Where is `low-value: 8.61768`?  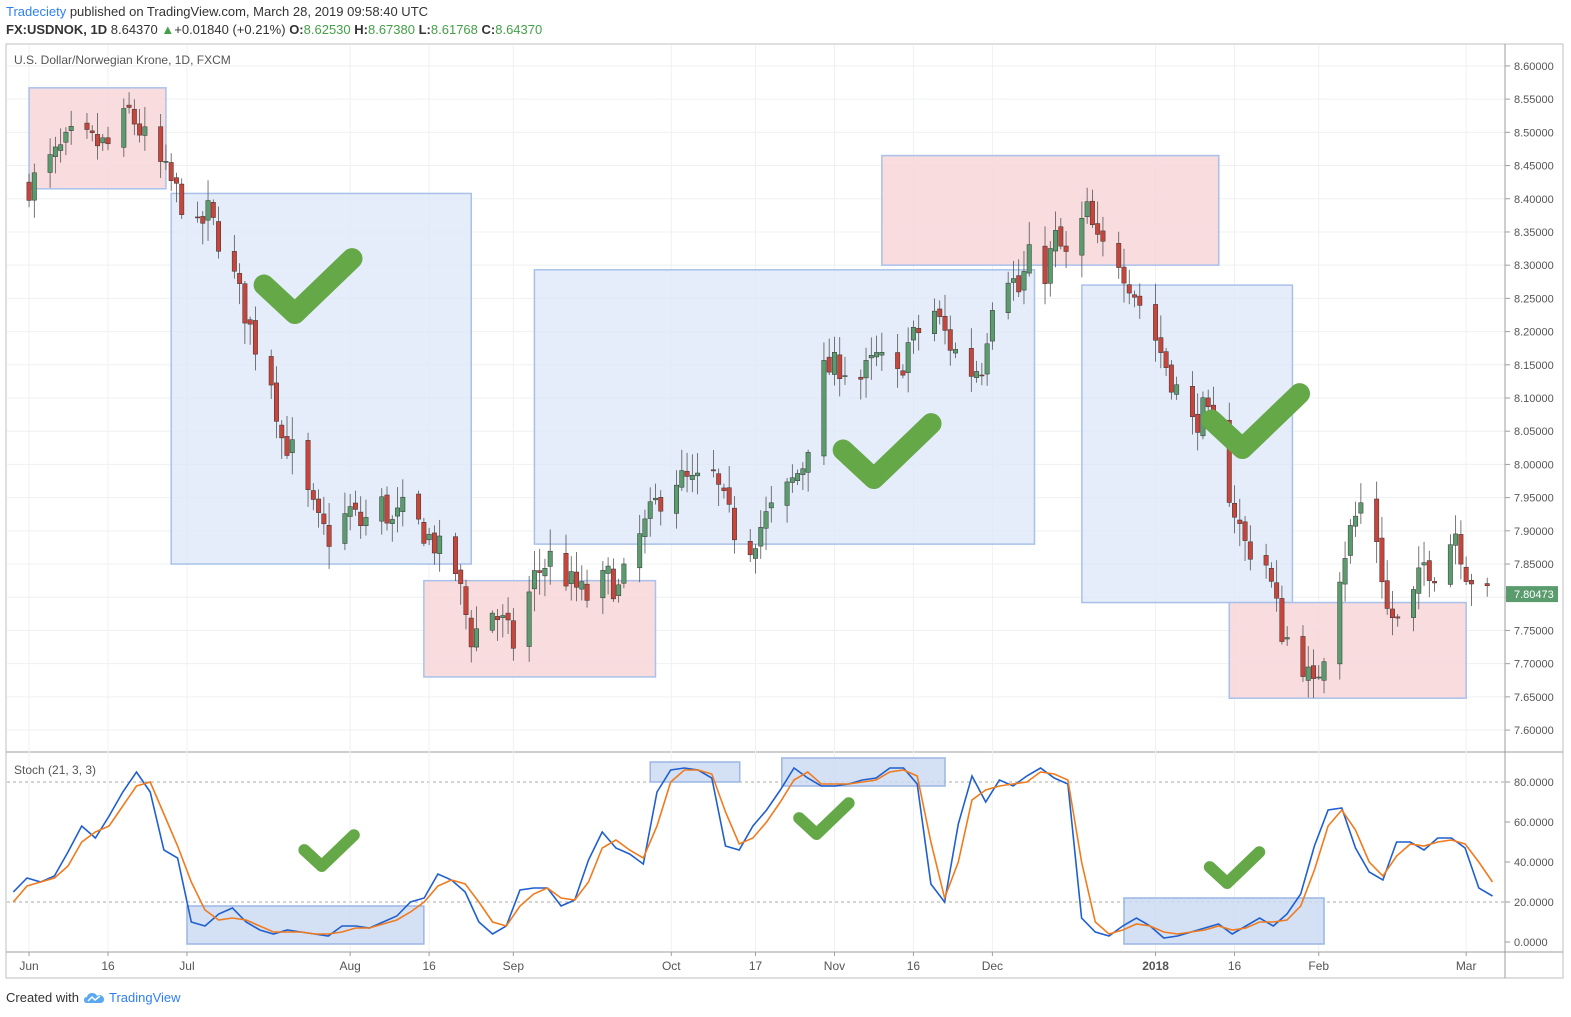
low-value: 8.61768 is located at coordinates (454, 29).